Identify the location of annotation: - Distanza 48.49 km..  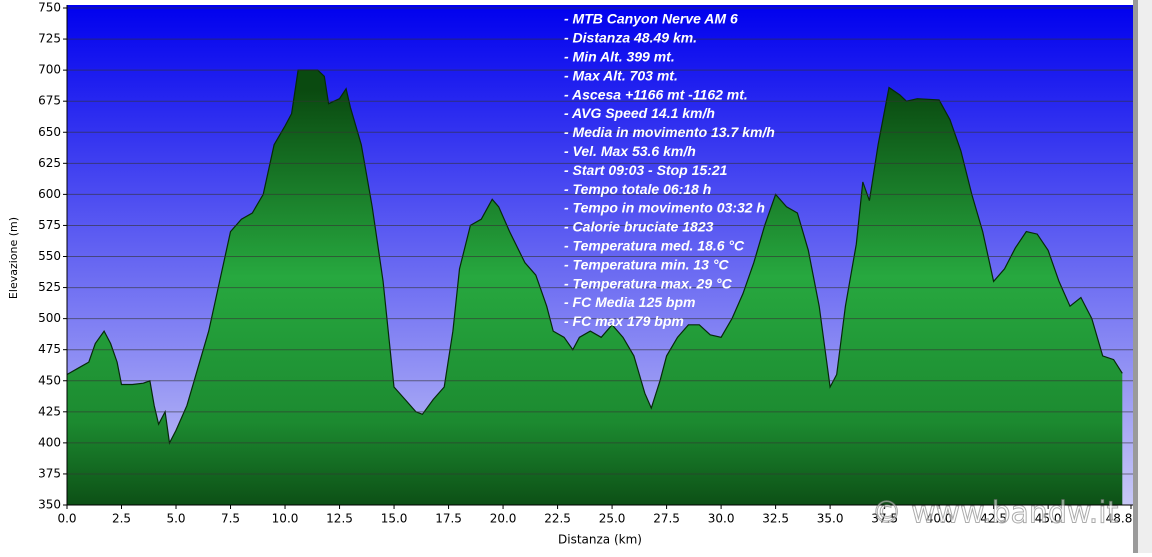
(630, 38).